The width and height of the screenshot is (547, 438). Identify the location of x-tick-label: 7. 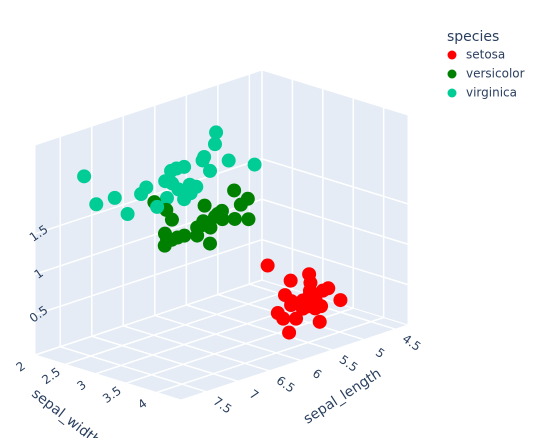
(254, 395).